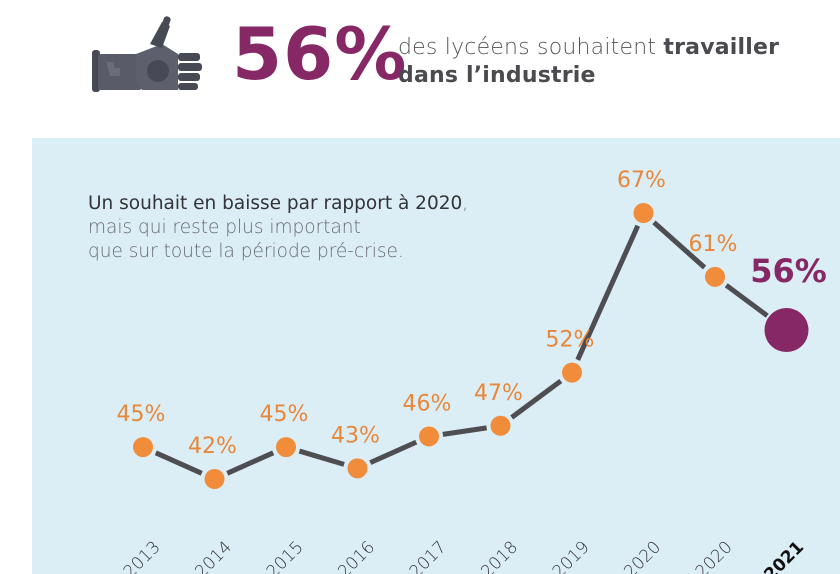 Image resolution: width=840 pixels, height=574 pixels. What do you see at coordinates (143, 447) in the screenshot?
I see `data-point-2013` at bounding box center [143, 447].